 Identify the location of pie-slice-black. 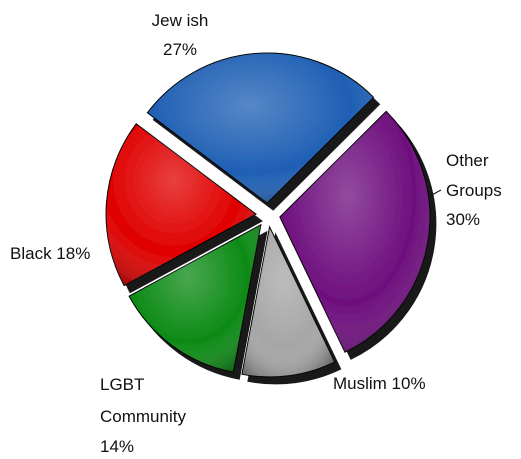
(181, 205).